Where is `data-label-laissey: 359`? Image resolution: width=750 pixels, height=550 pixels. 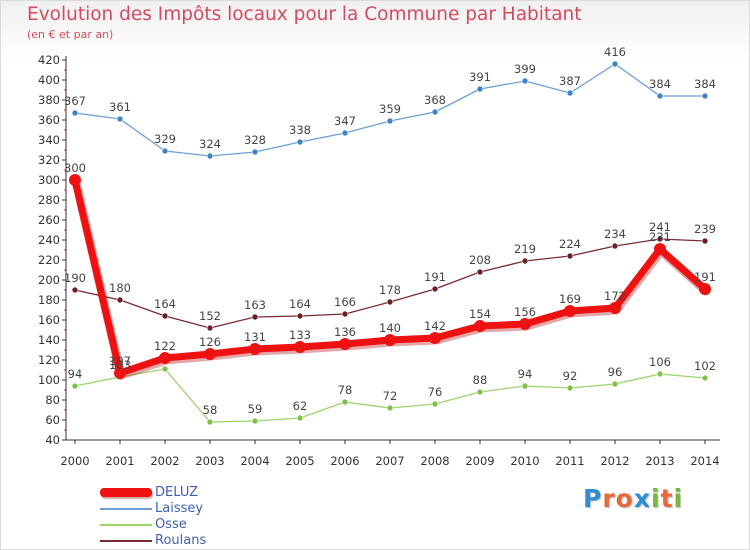 data-label-laissey: 359 is located at coordinates (390, 109).